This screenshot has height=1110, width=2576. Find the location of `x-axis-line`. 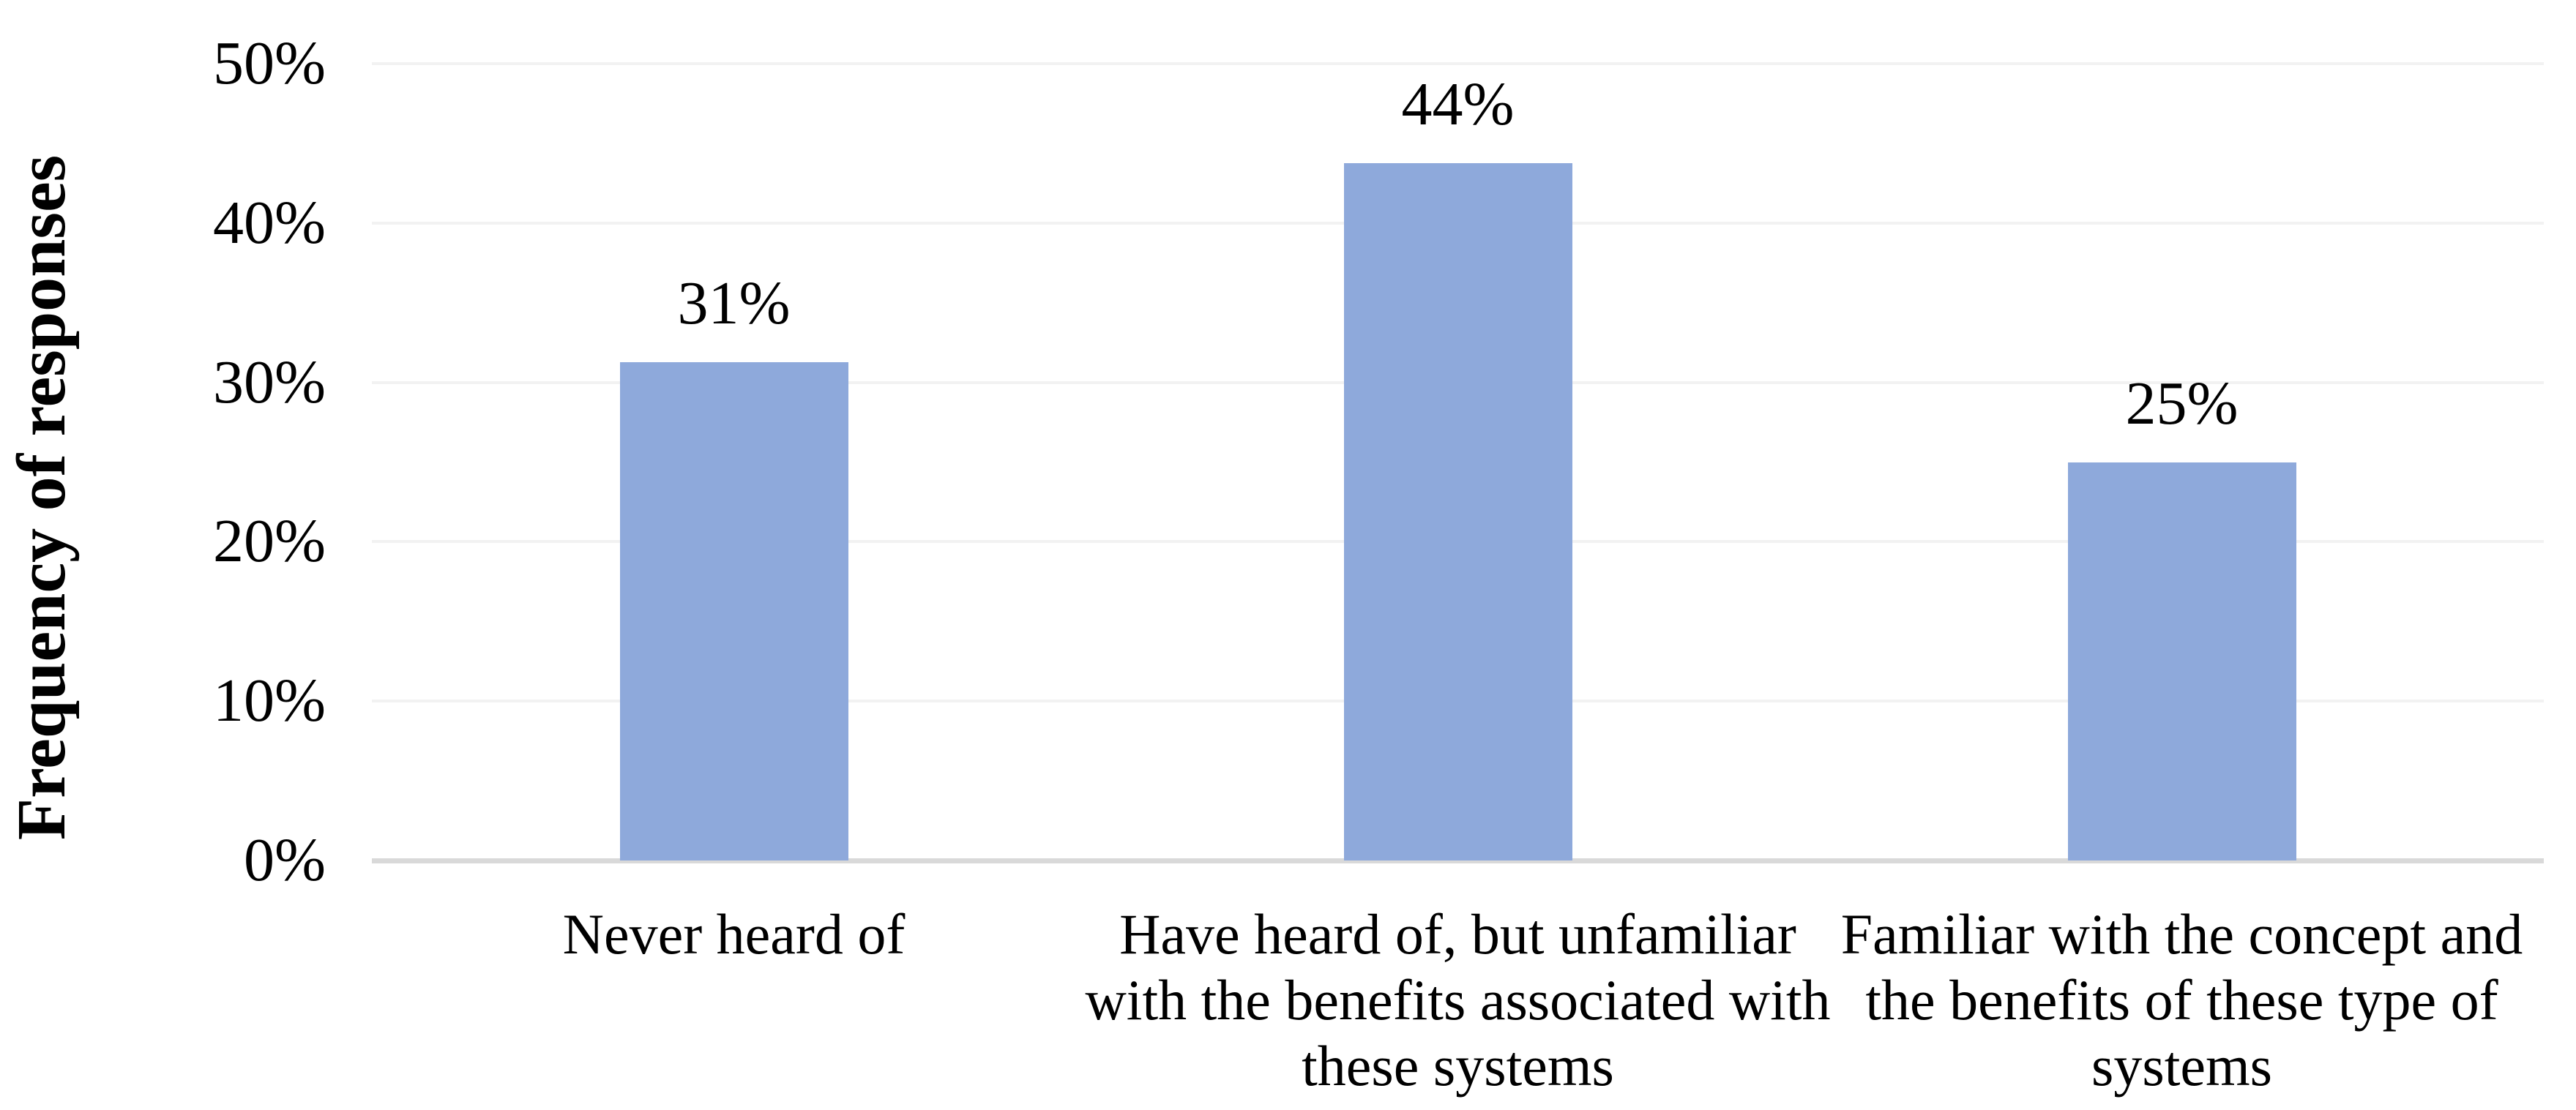

x-axis-line is located at coordinates (1458, 860).